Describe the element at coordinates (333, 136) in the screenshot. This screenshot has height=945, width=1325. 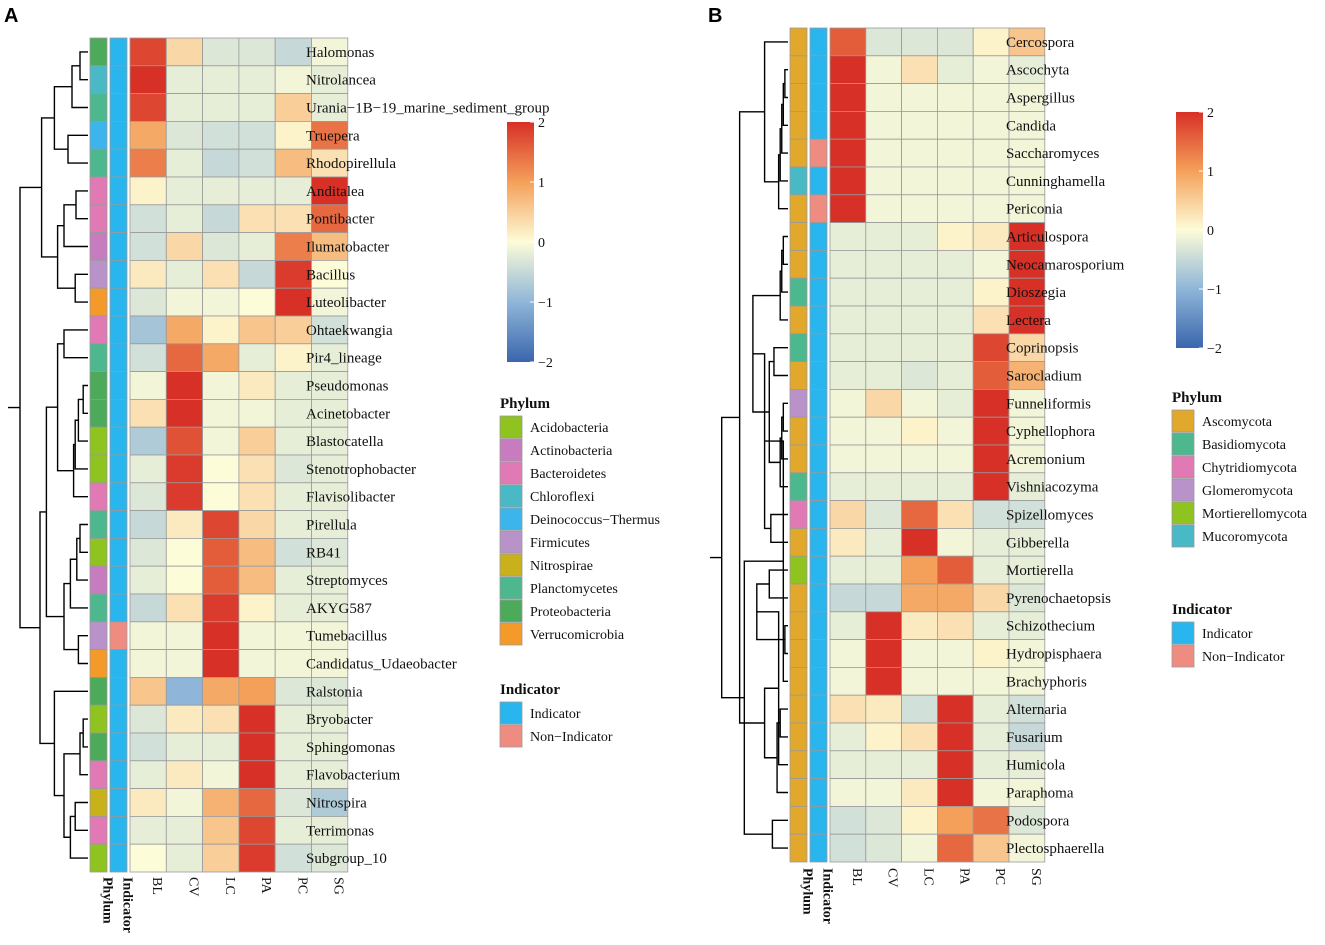
I see `row-label: Truepera` at that location.